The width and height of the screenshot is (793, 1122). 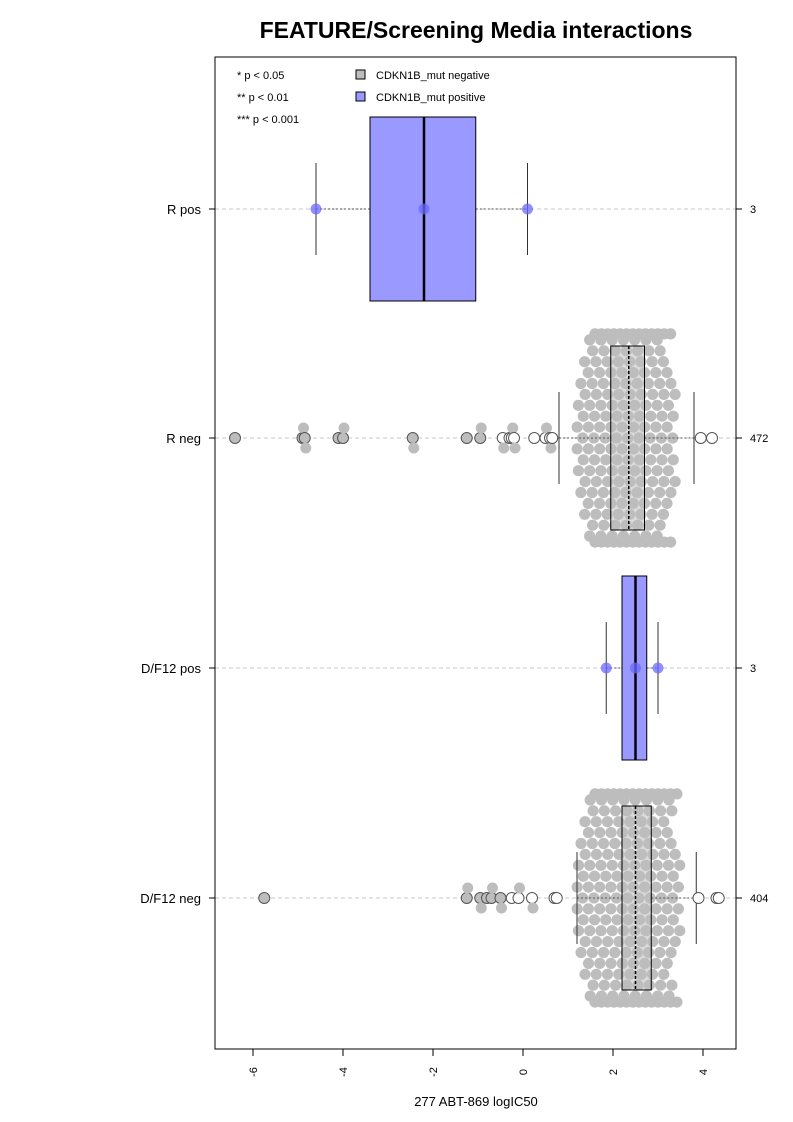 I want to click on group-count: 3, so click(x=753, y=210).